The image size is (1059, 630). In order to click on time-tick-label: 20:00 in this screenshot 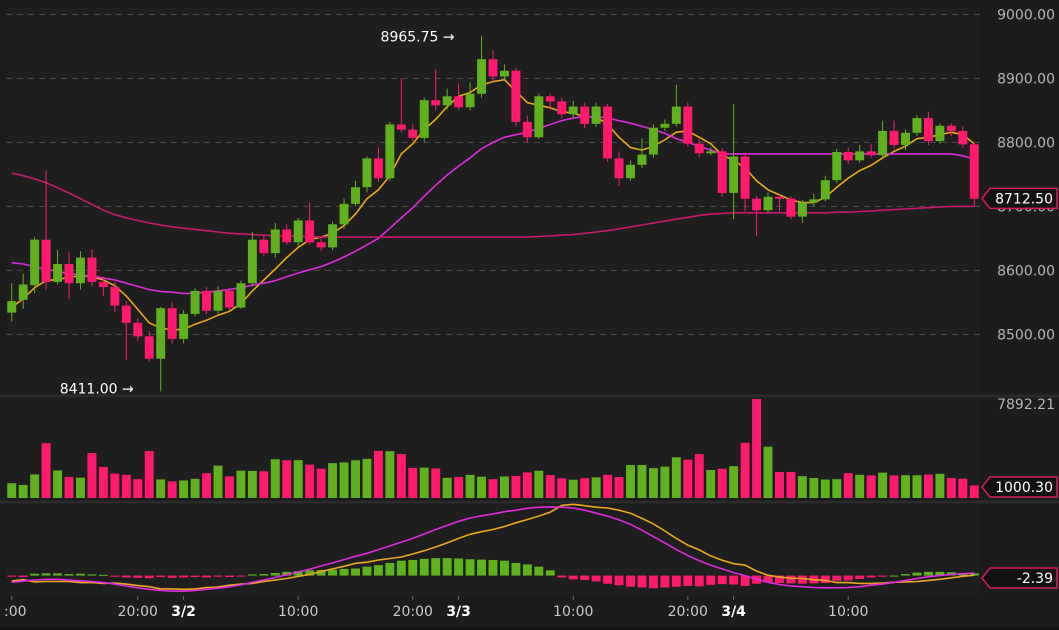, I will do `click(688, 612)`.